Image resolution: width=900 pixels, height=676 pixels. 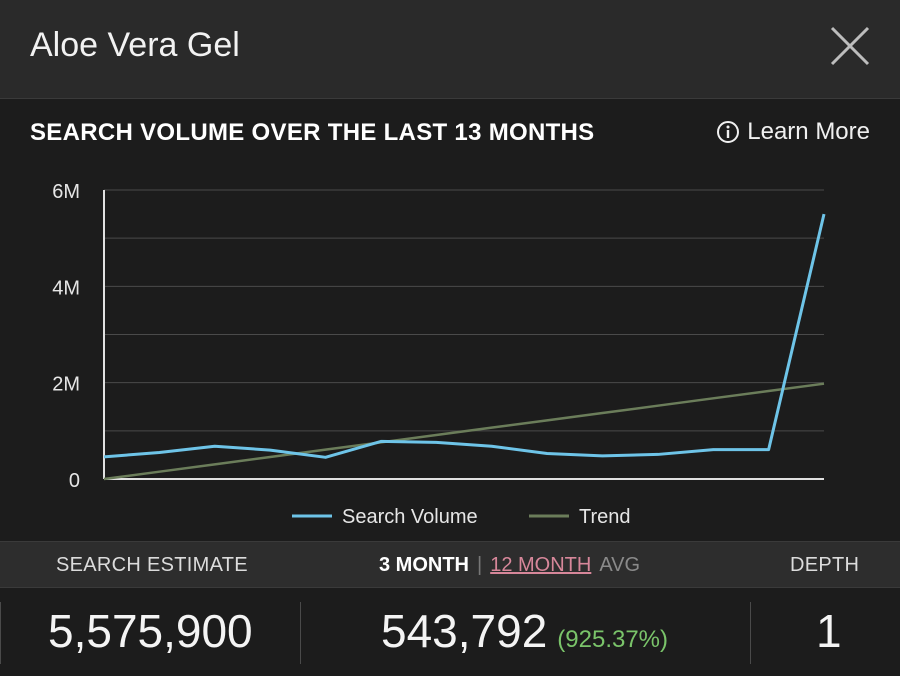 What do you see at coordinates (150, 631) in the screenshot?
I see `search-estimate-value: 5,575,900` at bounding box center [150, 631].